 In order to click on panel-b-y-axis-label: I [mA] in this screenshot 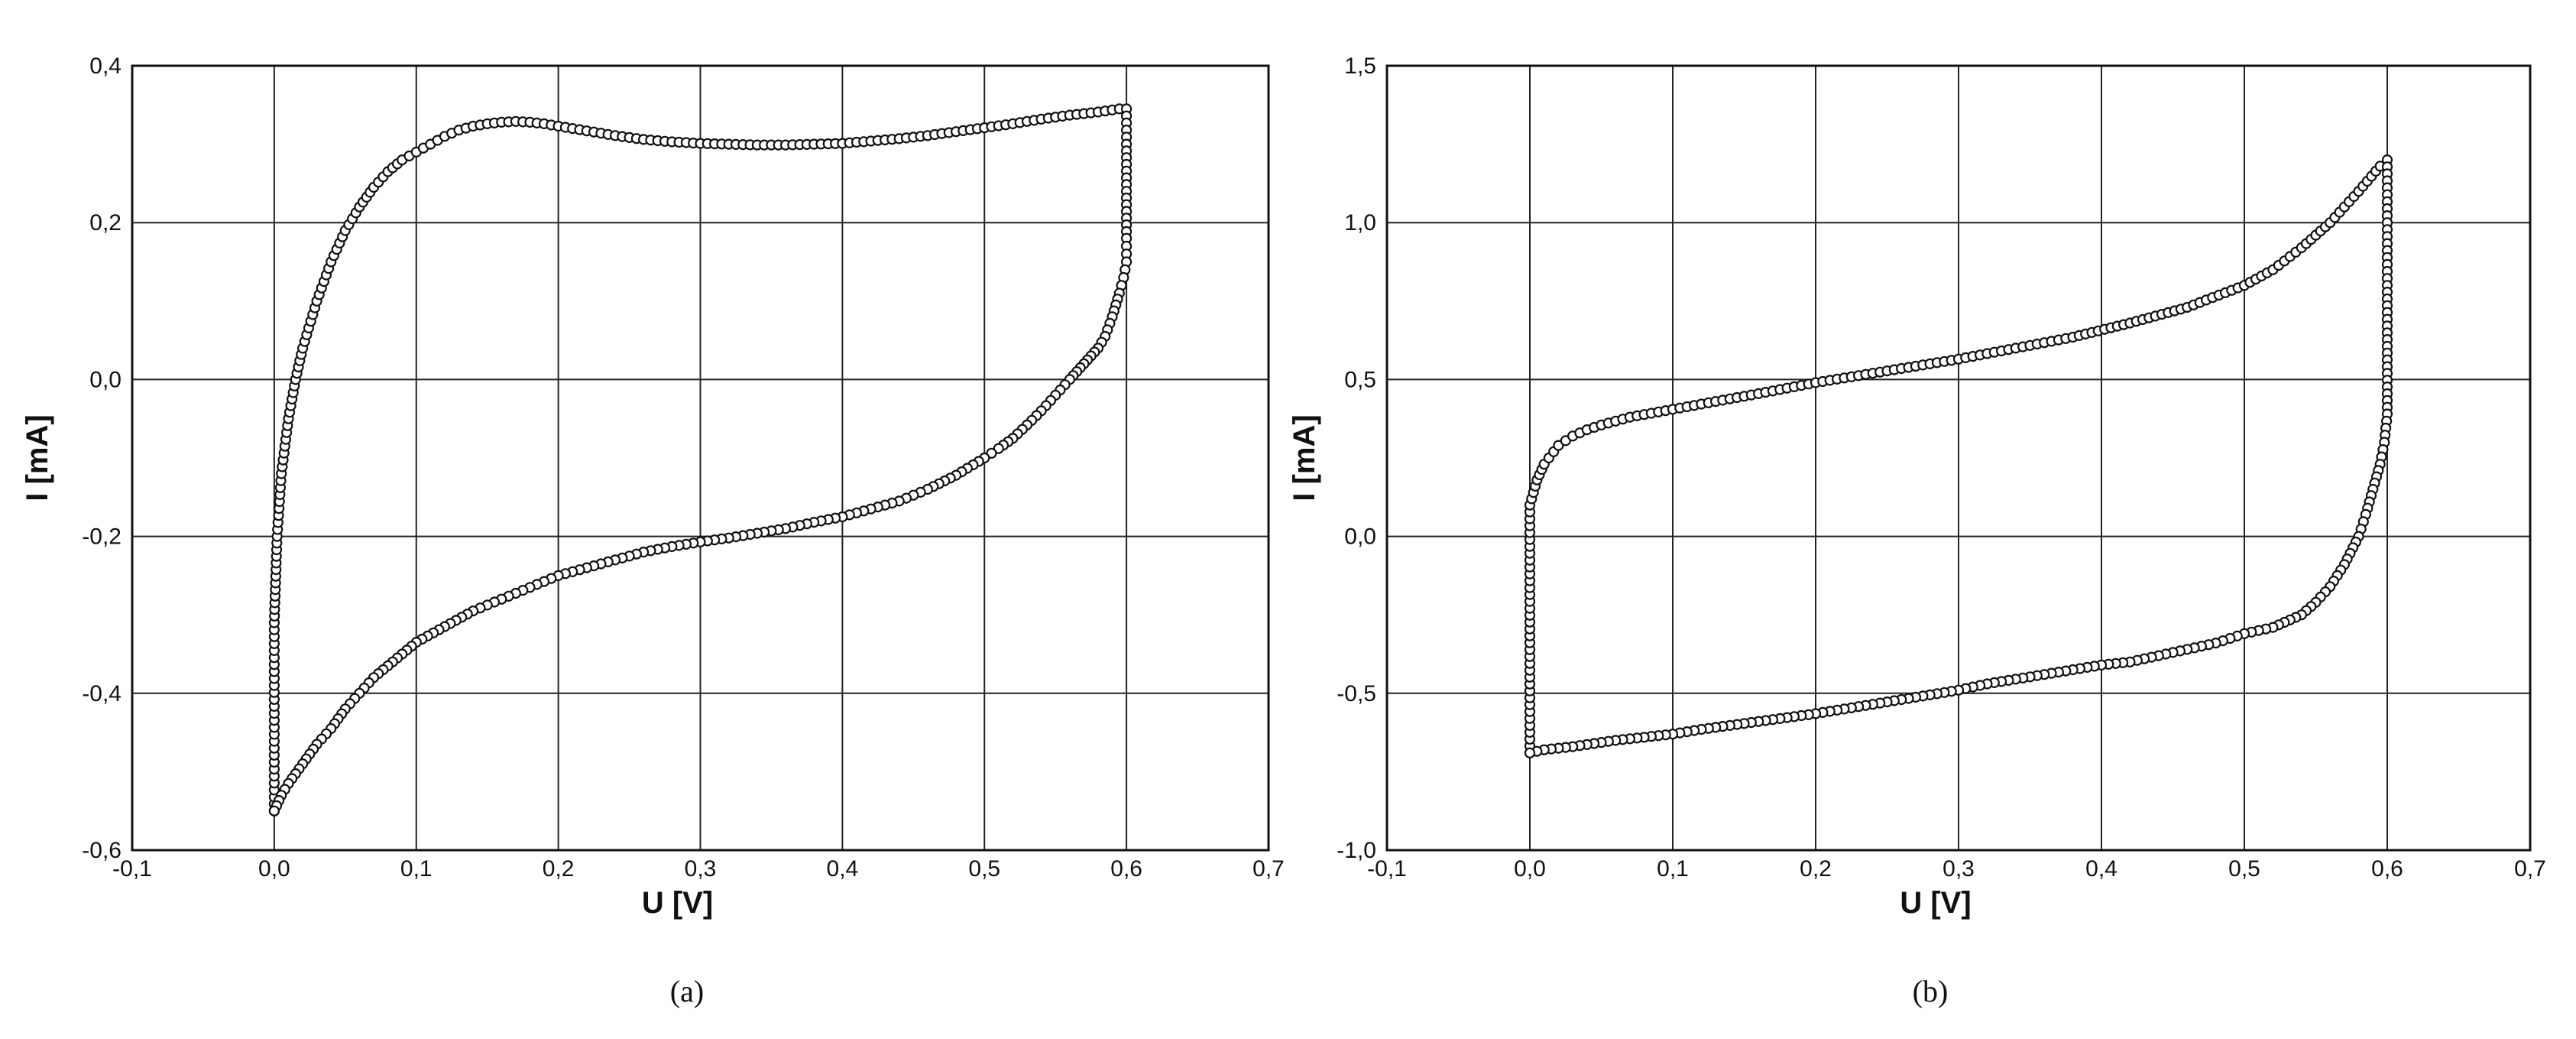, I will do `click(1305, 457)`.